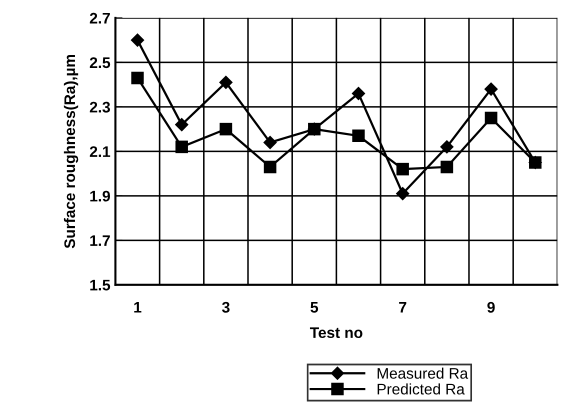 The image size is (563, 417). What do you see at coordinates (100, 18) in the screenshot?
I see `y-tick-label: 2.7` at bounding box center [100, 18].